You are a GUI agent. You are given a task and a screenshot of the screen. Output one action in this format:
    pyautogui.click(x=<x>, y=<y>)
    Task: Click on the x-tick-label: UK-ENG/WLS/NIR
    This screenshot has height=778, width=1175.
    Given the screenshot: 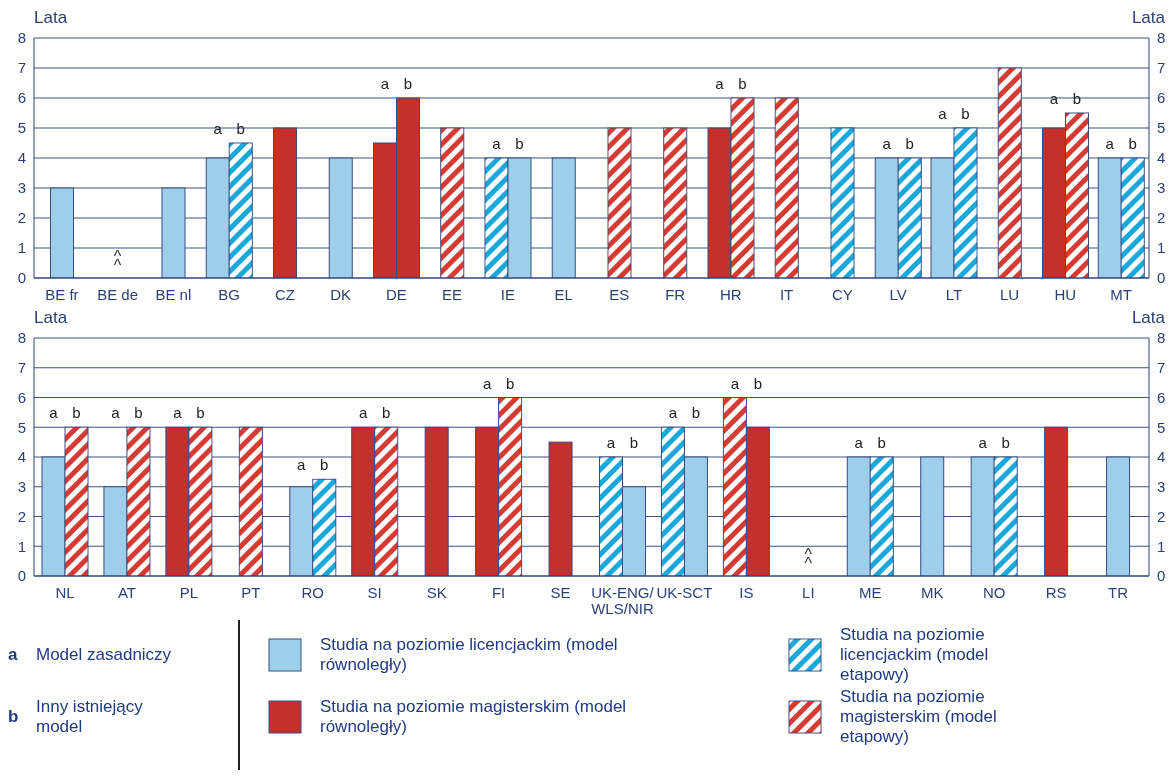 What is the action you would take?
    pyautogui.click(x=623, y=600)
    